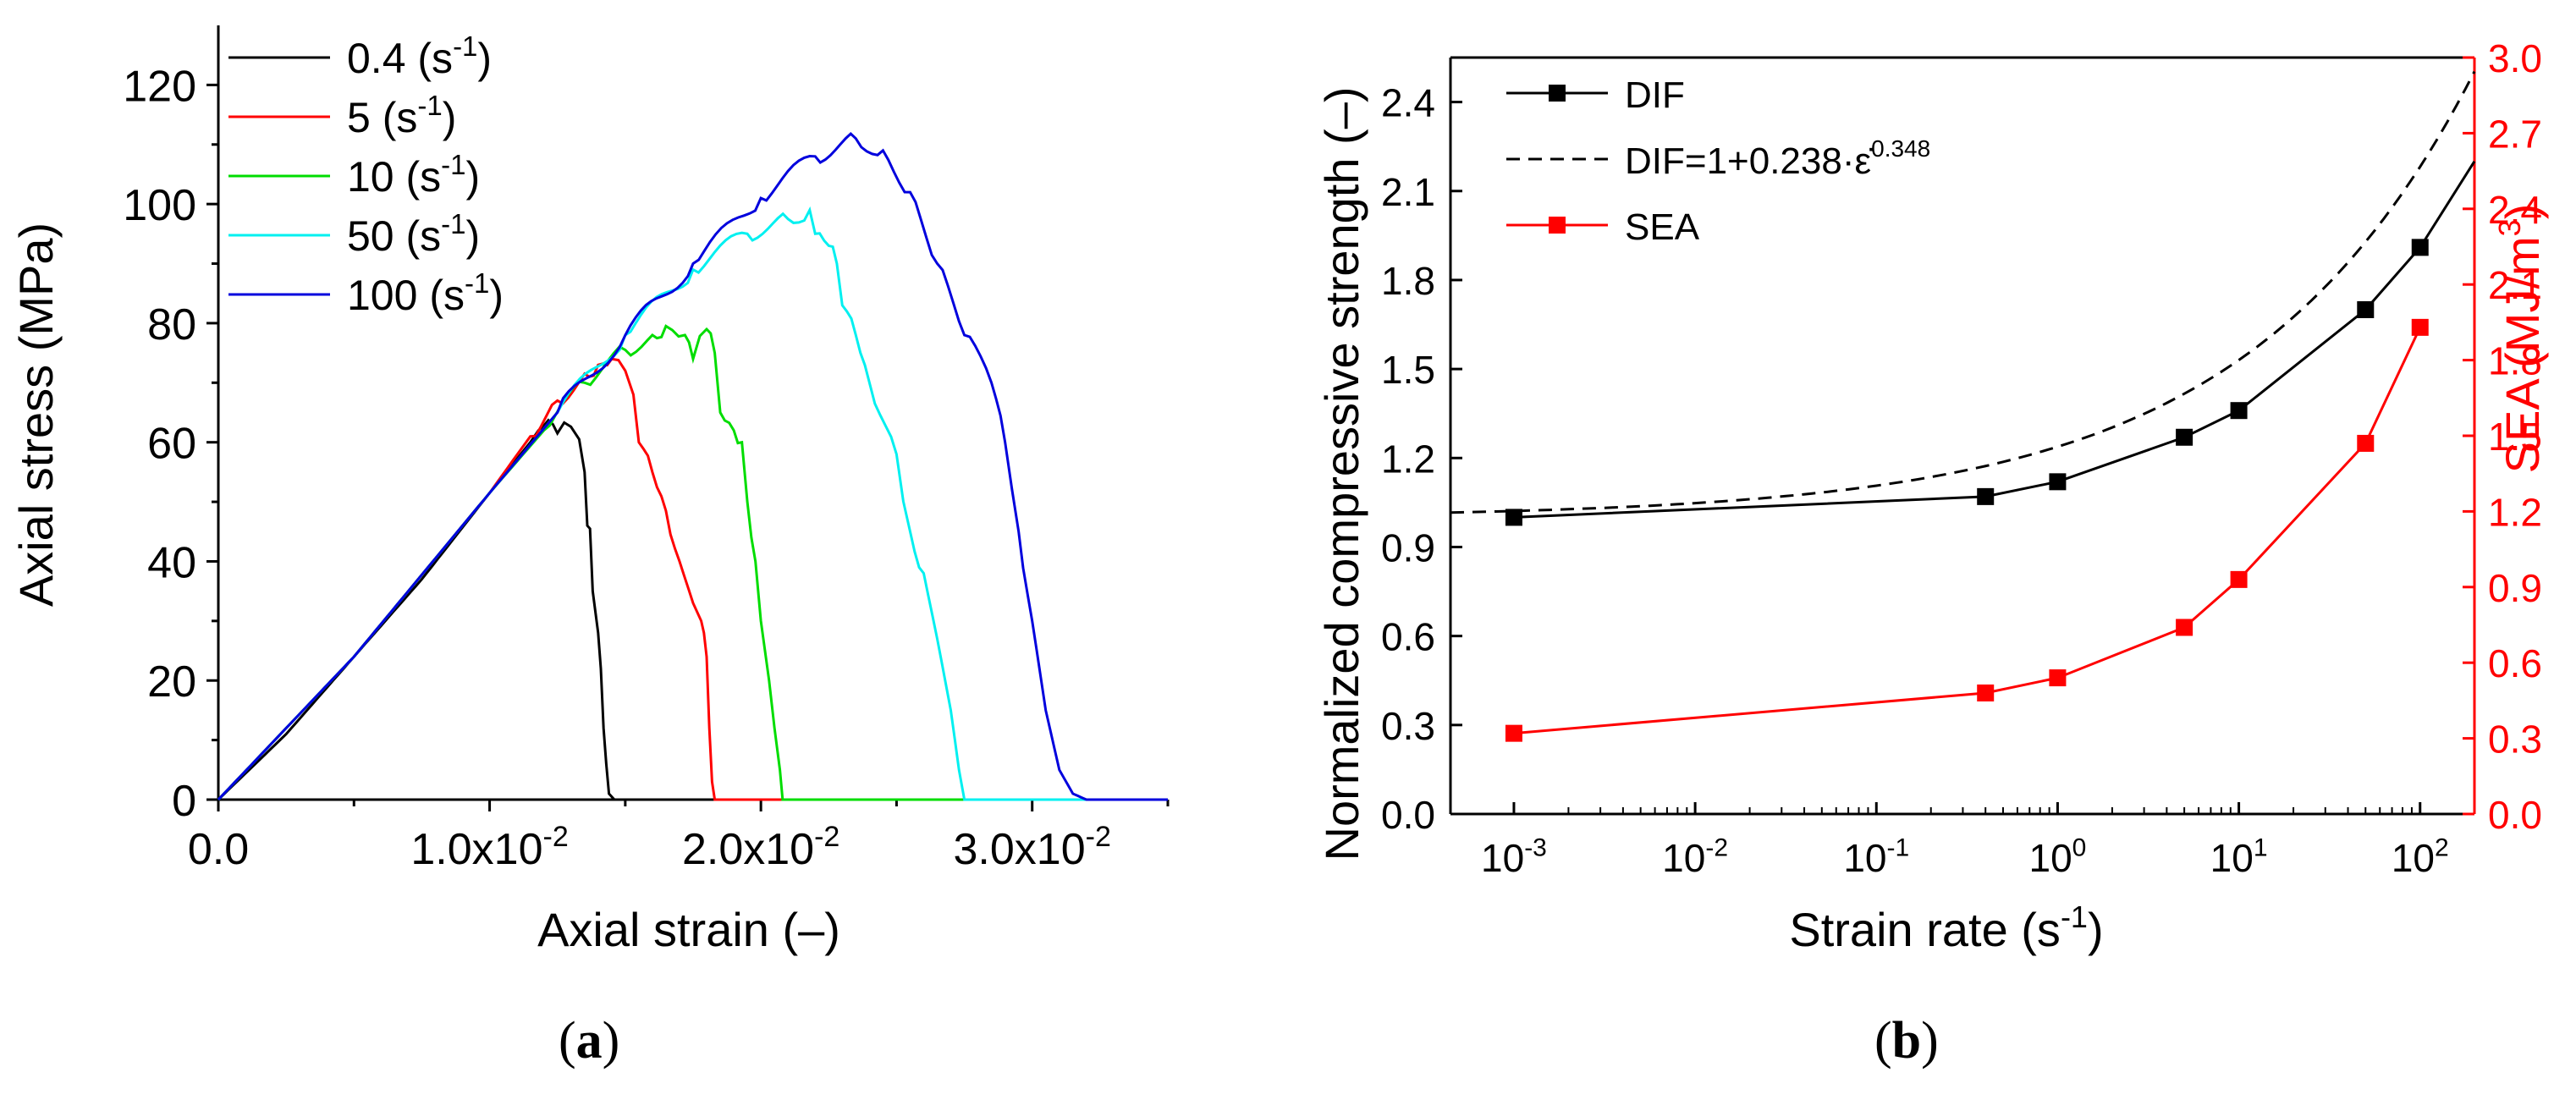 The width and height of the screenshot is (2576, 1100). Describe the element at coordinates (1662, 227) in the screenshot. I see `chart-b-legend-label-main: SEA` at that location.